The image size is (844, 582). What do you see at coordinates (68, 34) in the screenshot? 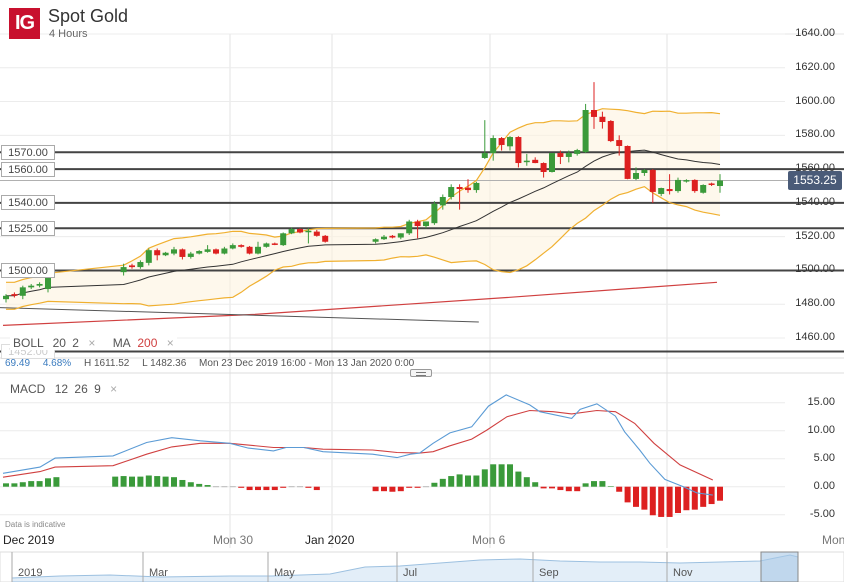
I see `timeframe-label: 4 Hours` at bounding box center [68, 34].